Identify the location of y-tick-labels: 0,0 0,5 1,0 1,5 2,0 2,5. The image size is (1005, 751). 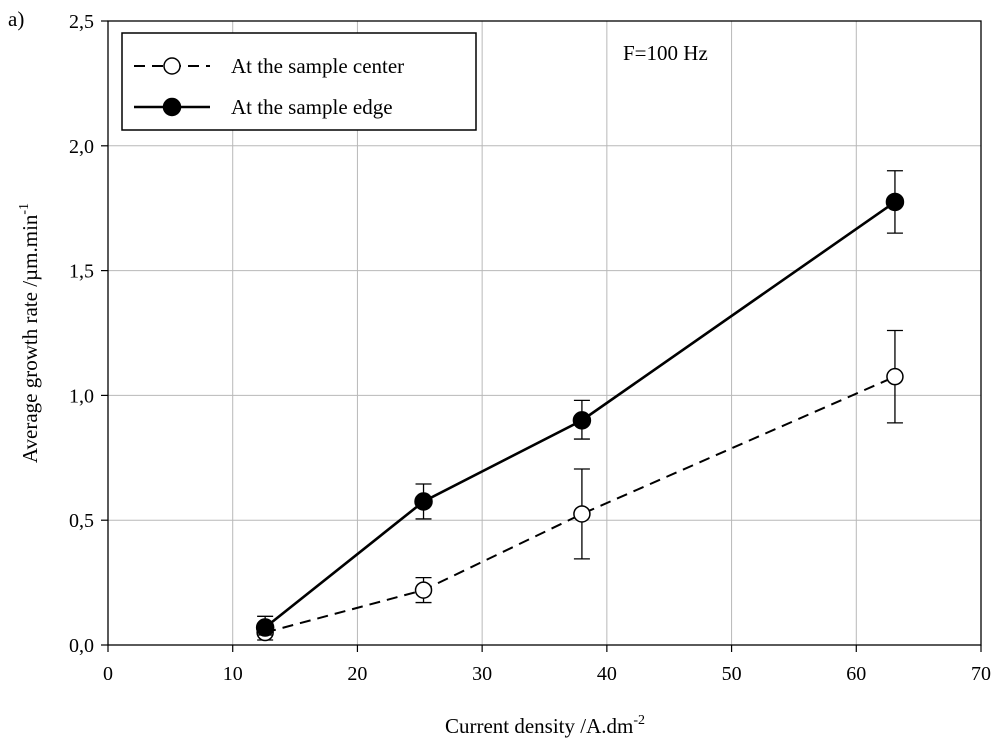
(81, 334).